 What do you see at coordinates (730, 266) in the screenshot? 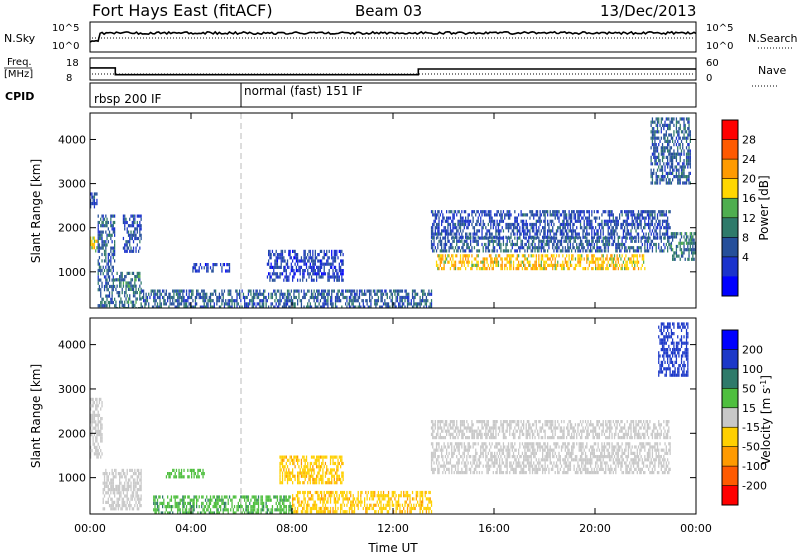
I see `colorbar-cell` at bounding box center [730, 266].